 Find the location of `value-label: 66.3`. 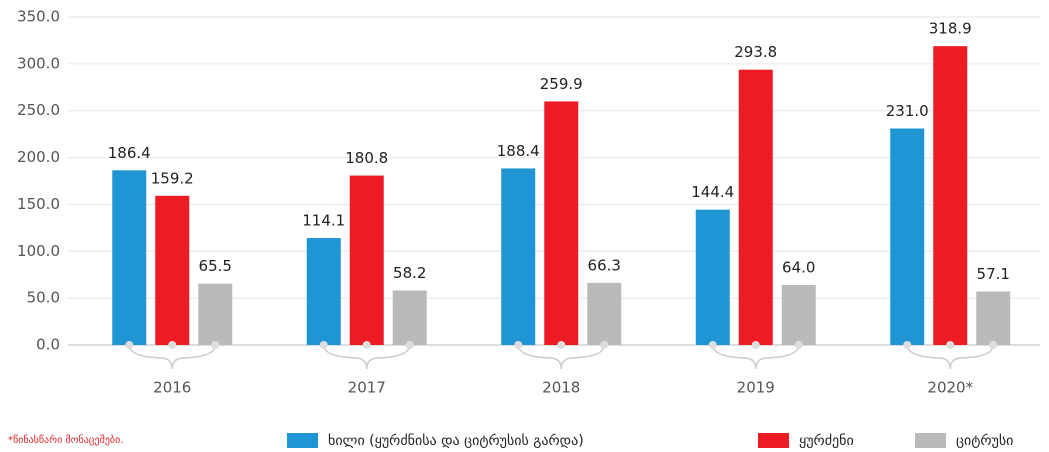

value-label: 66.3 is located at coordinates (604, 265).